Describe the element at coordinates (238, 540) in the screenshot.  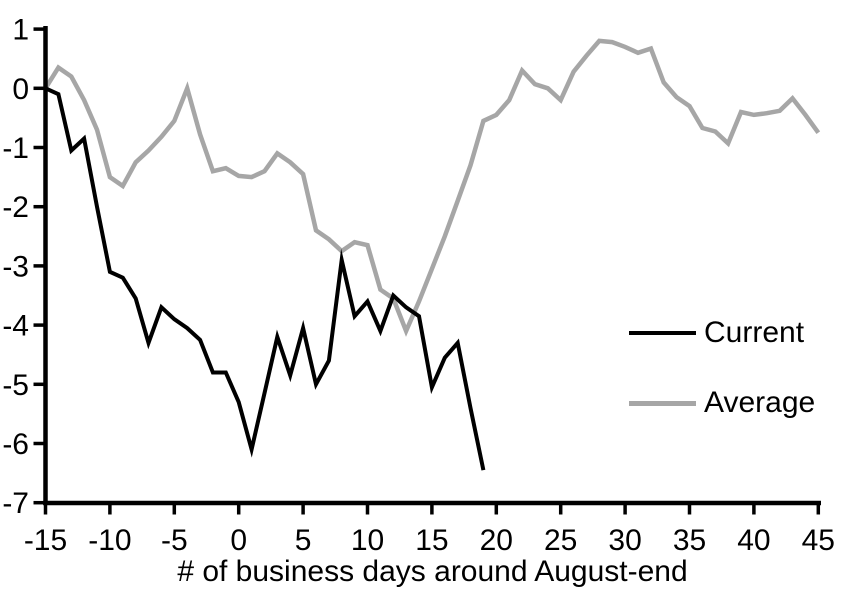
I see `x-tick-label: 0` at that location.